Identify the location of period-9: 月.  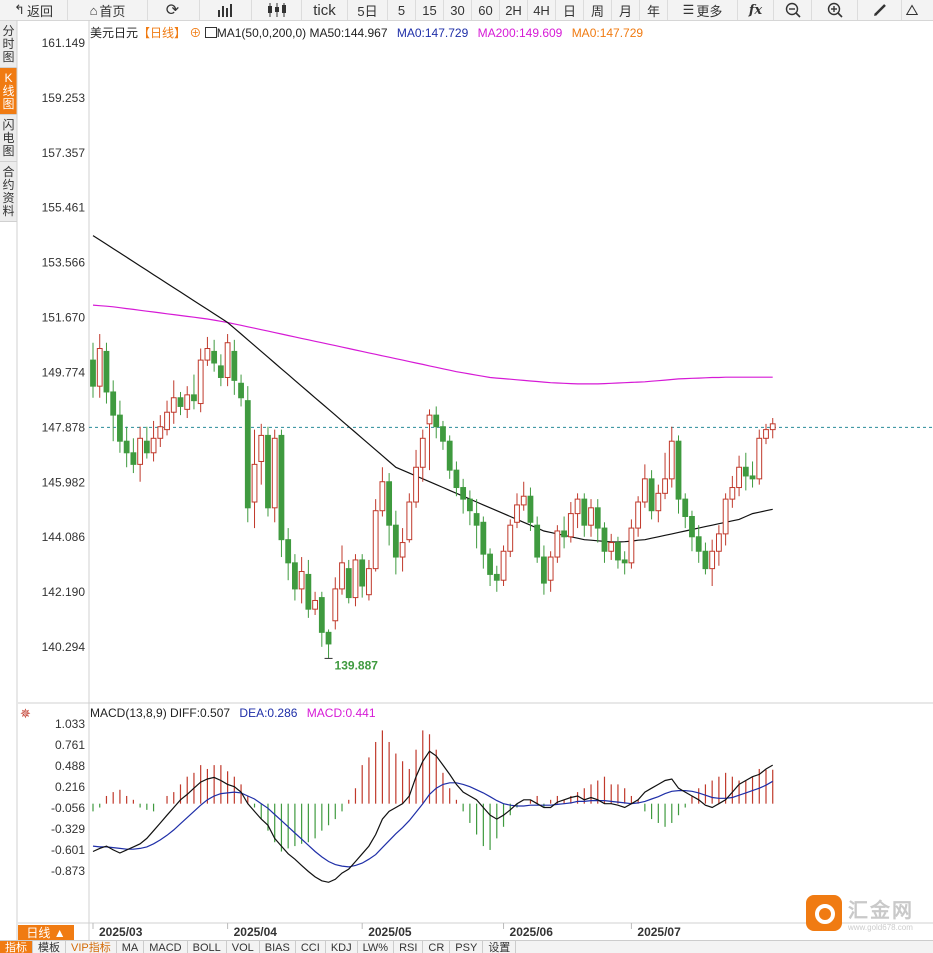
(626, 10).